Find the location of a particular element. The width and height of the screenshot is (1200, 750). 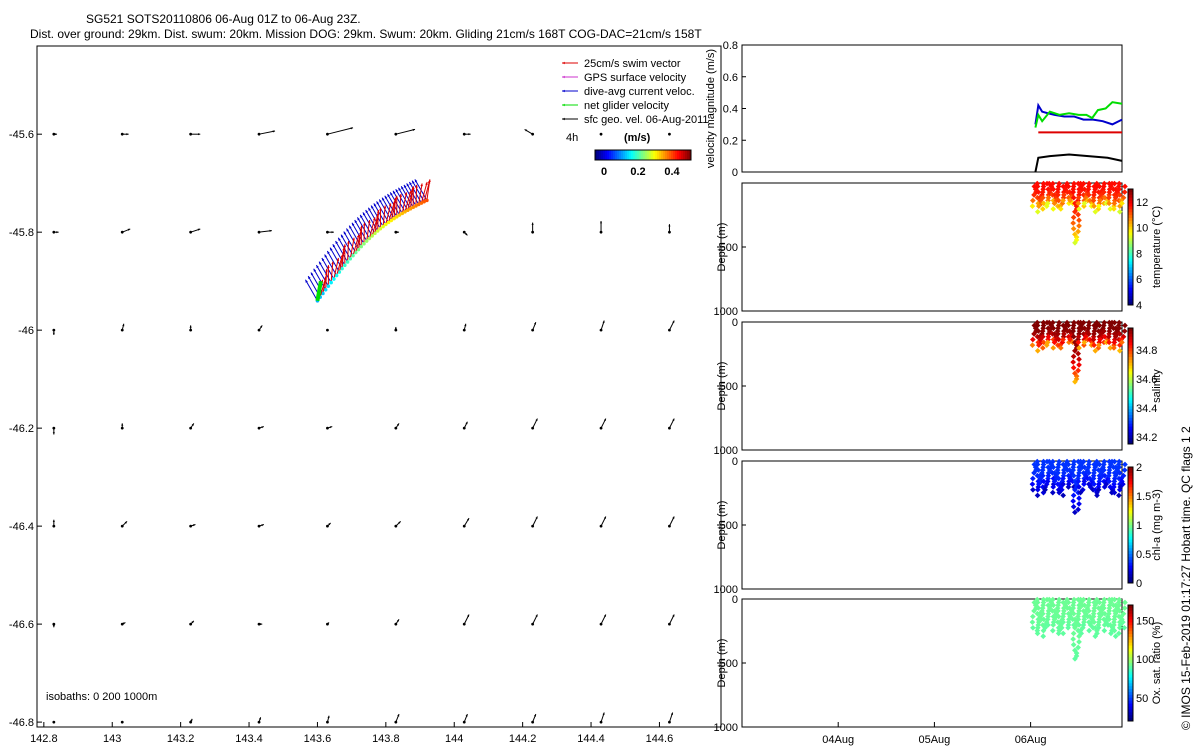

swim-vector-arrow is located at coordinates (408, 201).